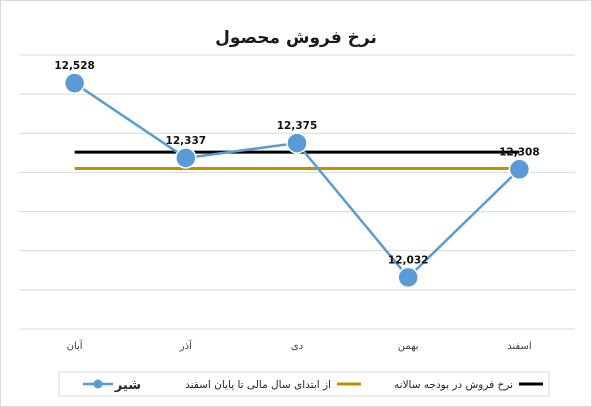 The width and height of the screenshot is (592, 407). I want to click on x-axis-ticks: آبان آذر دی بهمن اسفند, so click(299, 345).